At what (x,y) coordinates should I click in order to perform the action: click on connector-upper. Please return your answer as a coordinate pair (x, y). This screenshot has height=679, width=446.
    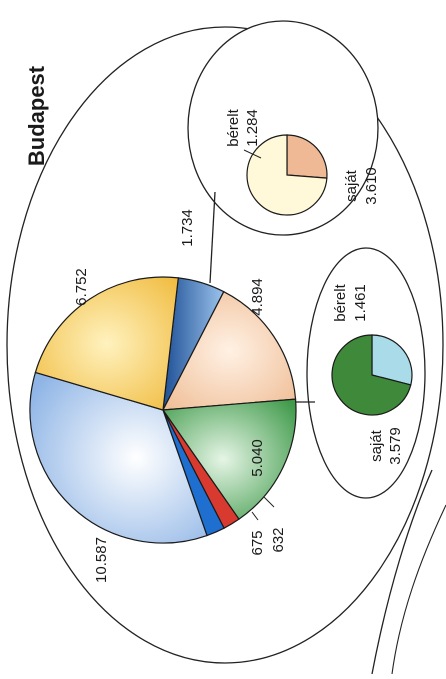
    Looking at the image, I should click on (212, 237).